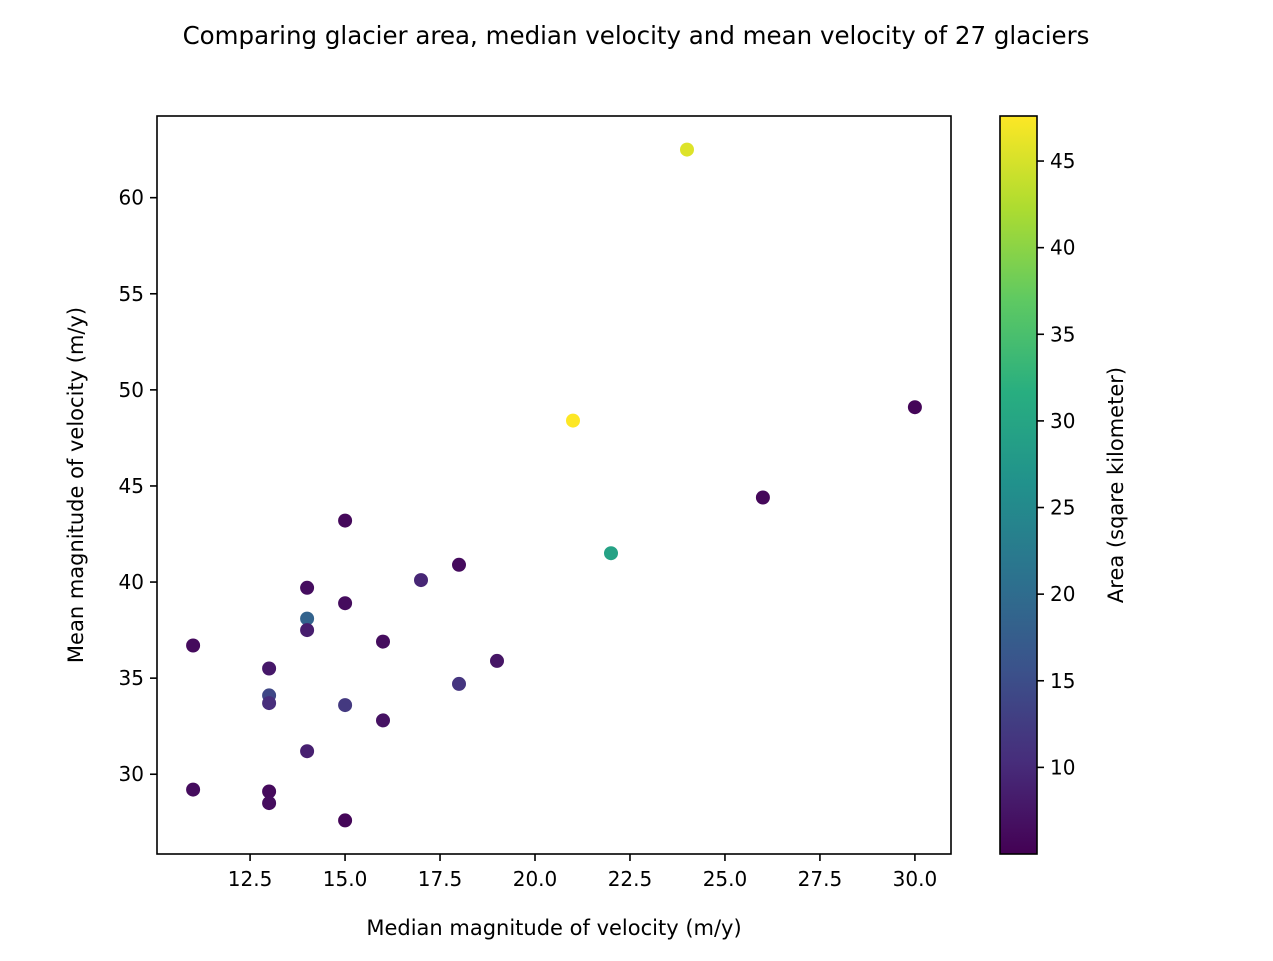 This screenshot has width=1273, height=961. Describe the element at coordinates (535, 879) in the screenshot. I see `x-tick-label: 20.0` at that location.